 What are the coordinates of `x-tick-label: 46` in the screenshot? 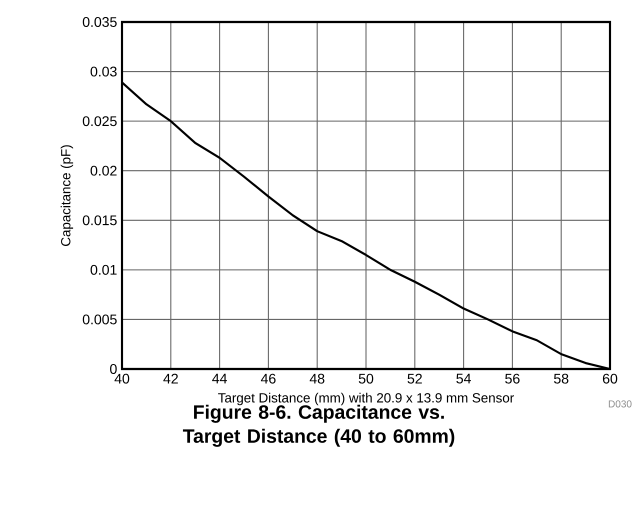 It's located at (268, 379).